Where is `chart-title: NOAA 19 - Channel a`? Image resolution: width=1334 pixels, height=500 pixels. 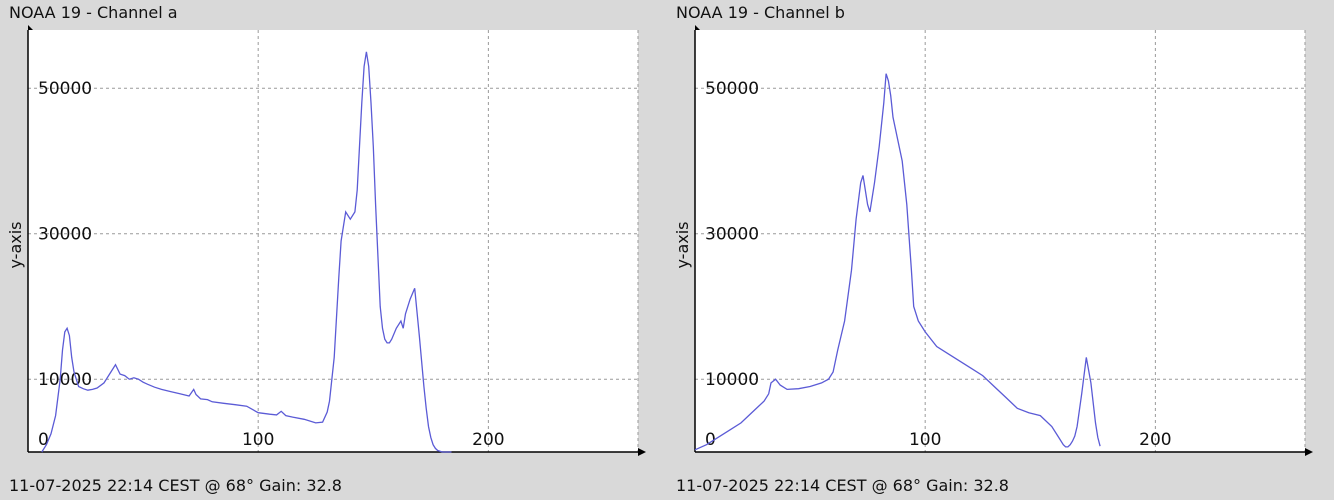 chart-title: NOAA 19 - Channel a is located at coordinates (93, 12).